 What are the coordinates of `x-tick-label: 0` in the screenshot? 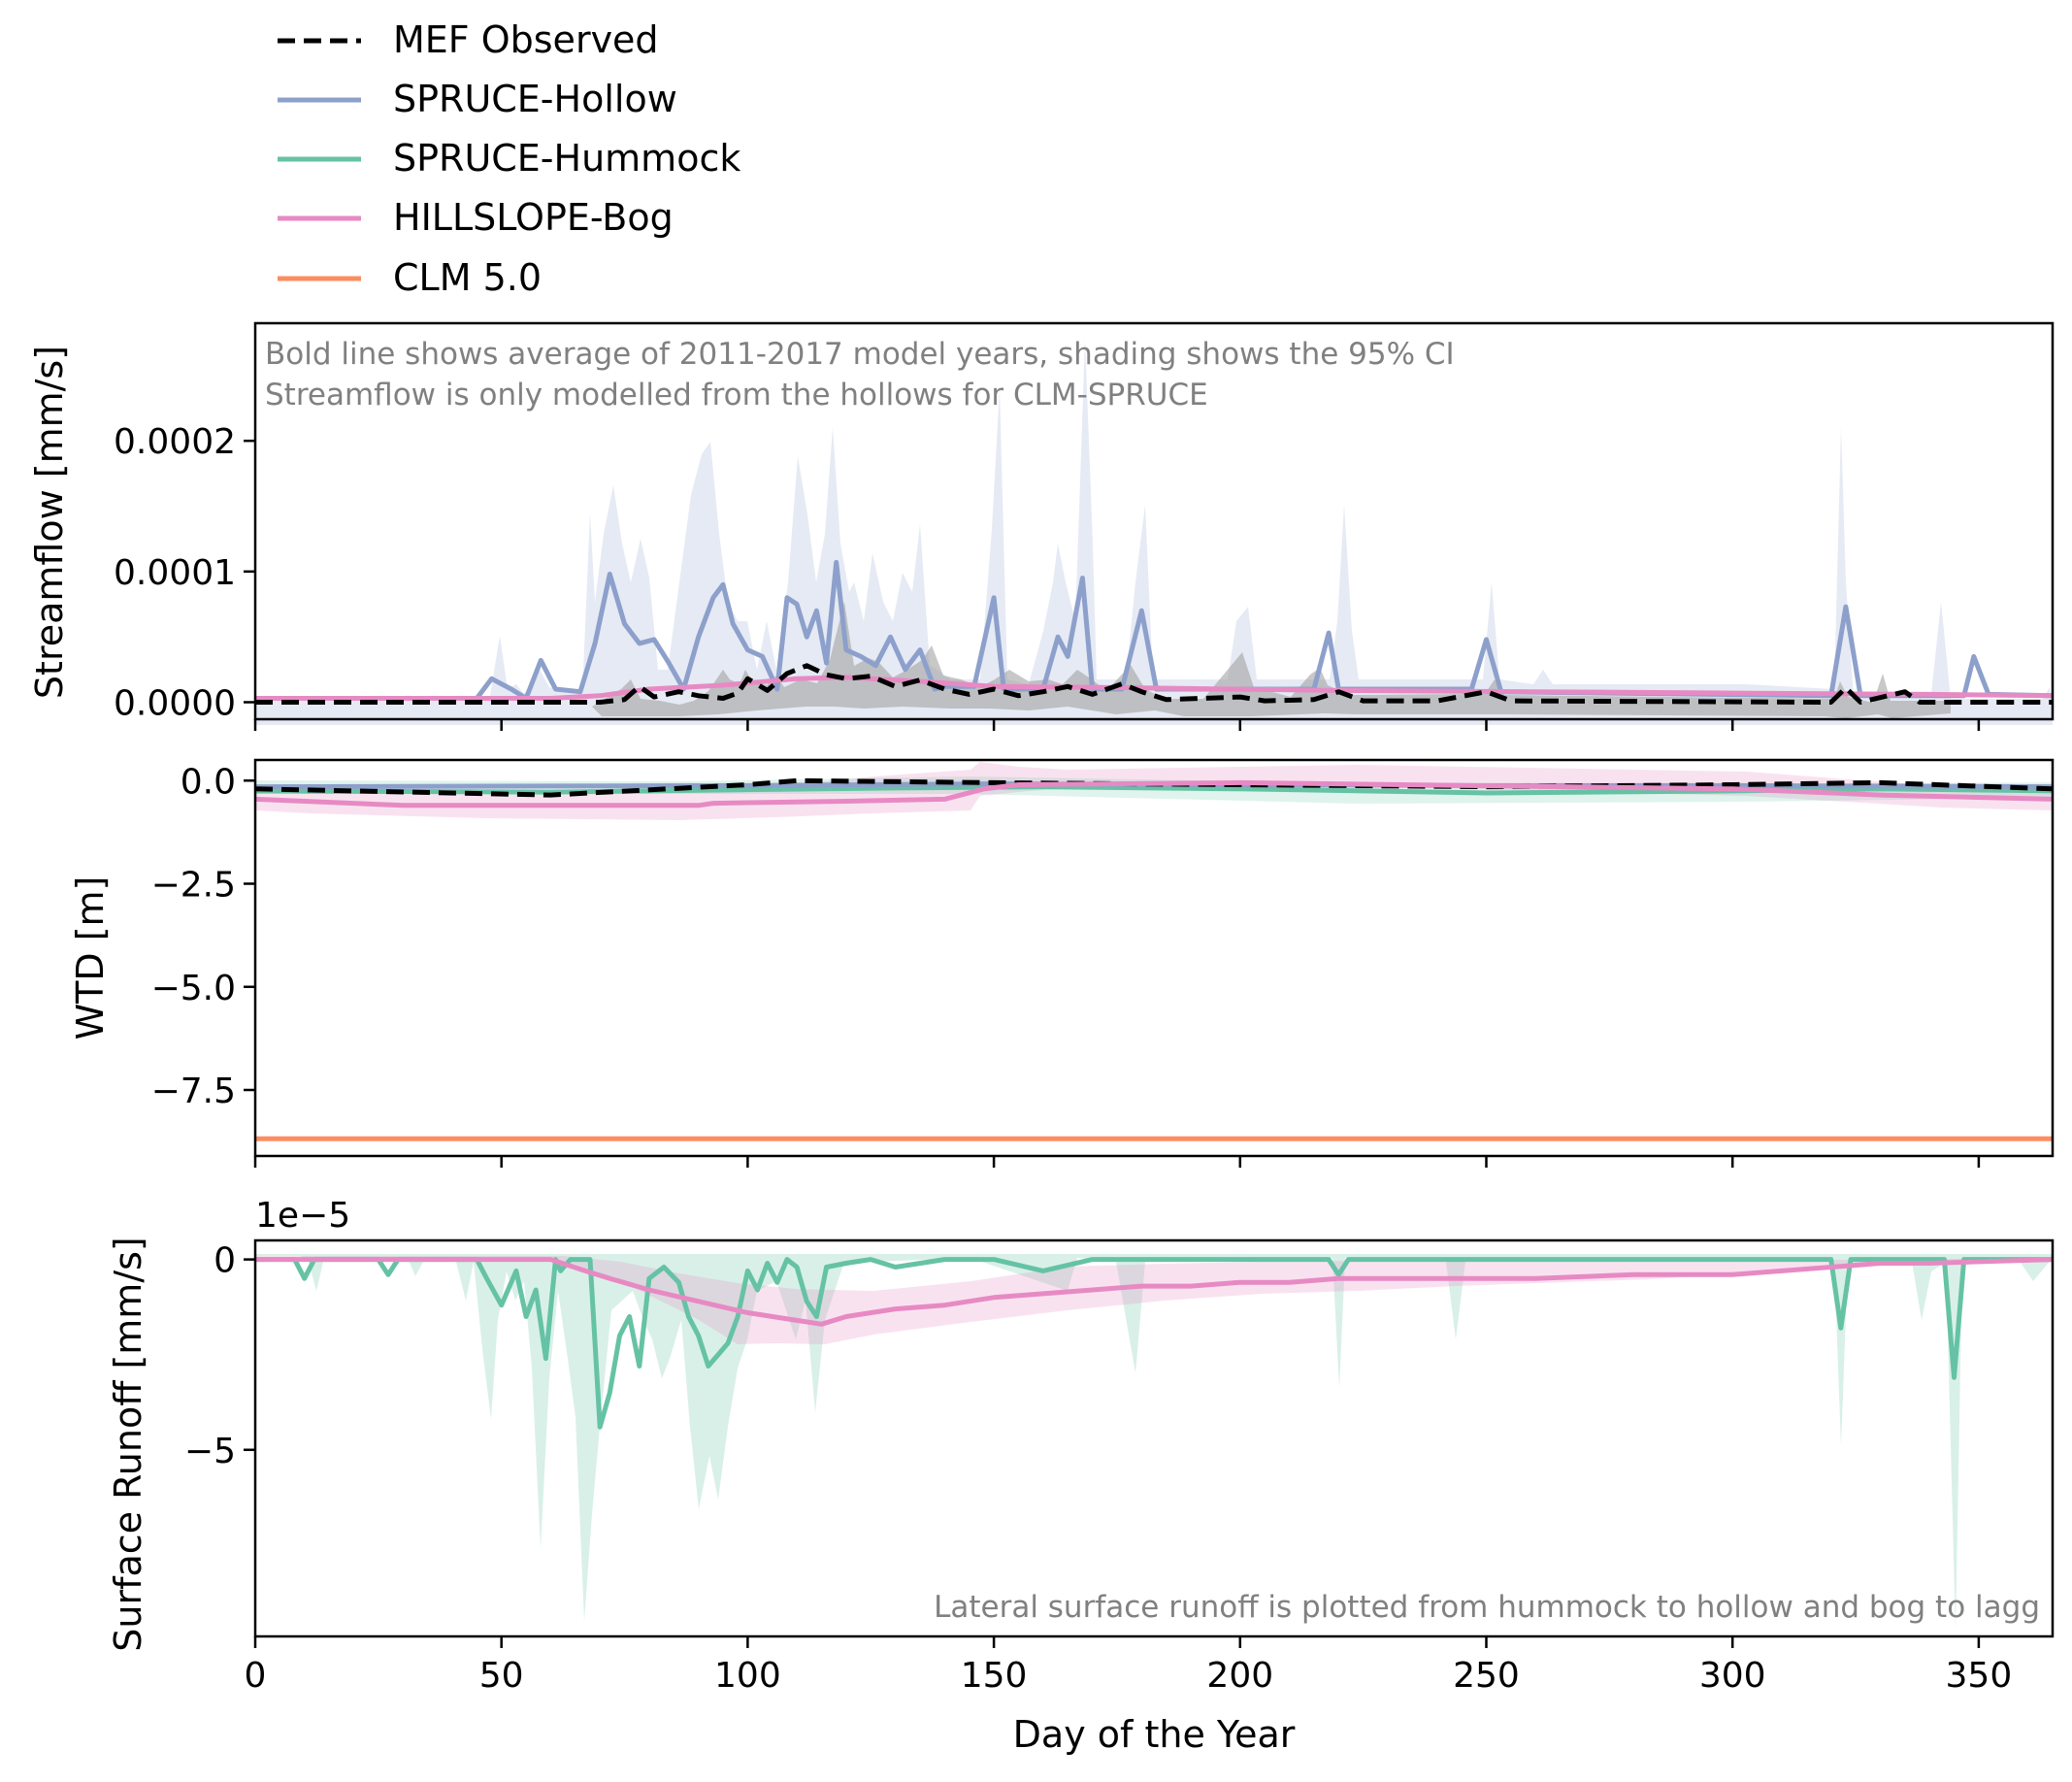 It's located at (256, 1676).